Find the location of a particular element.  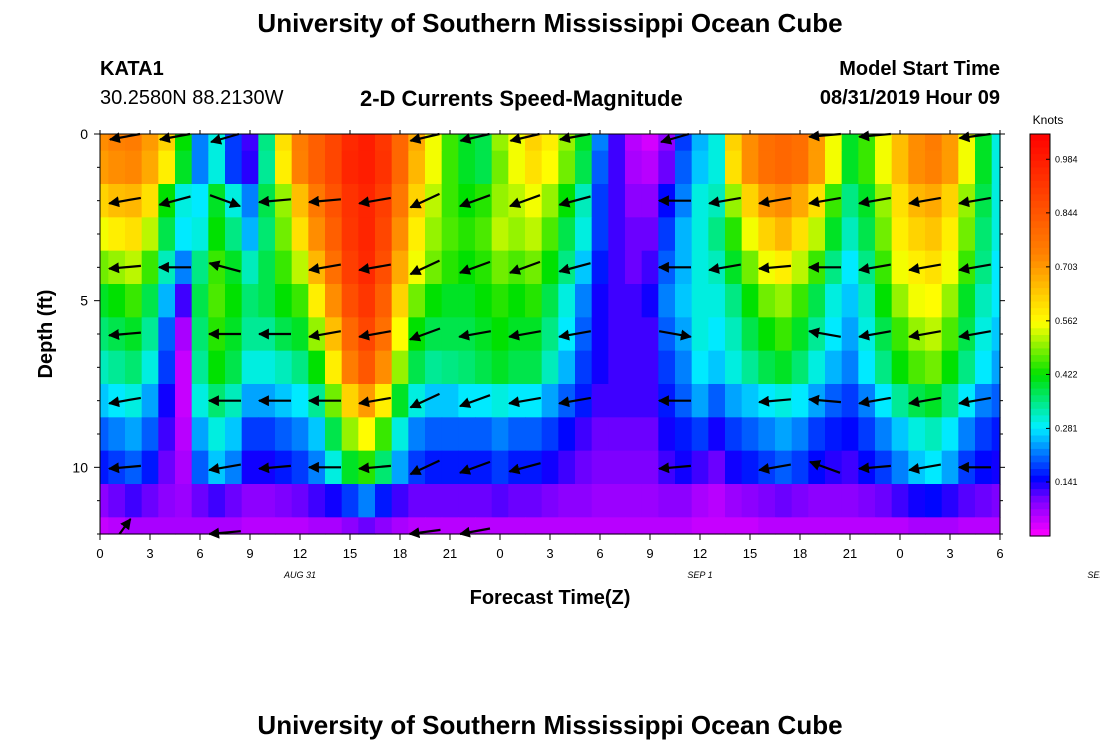

colorbar-tick-label: 0.703 is located at coordinates (1066, 267).